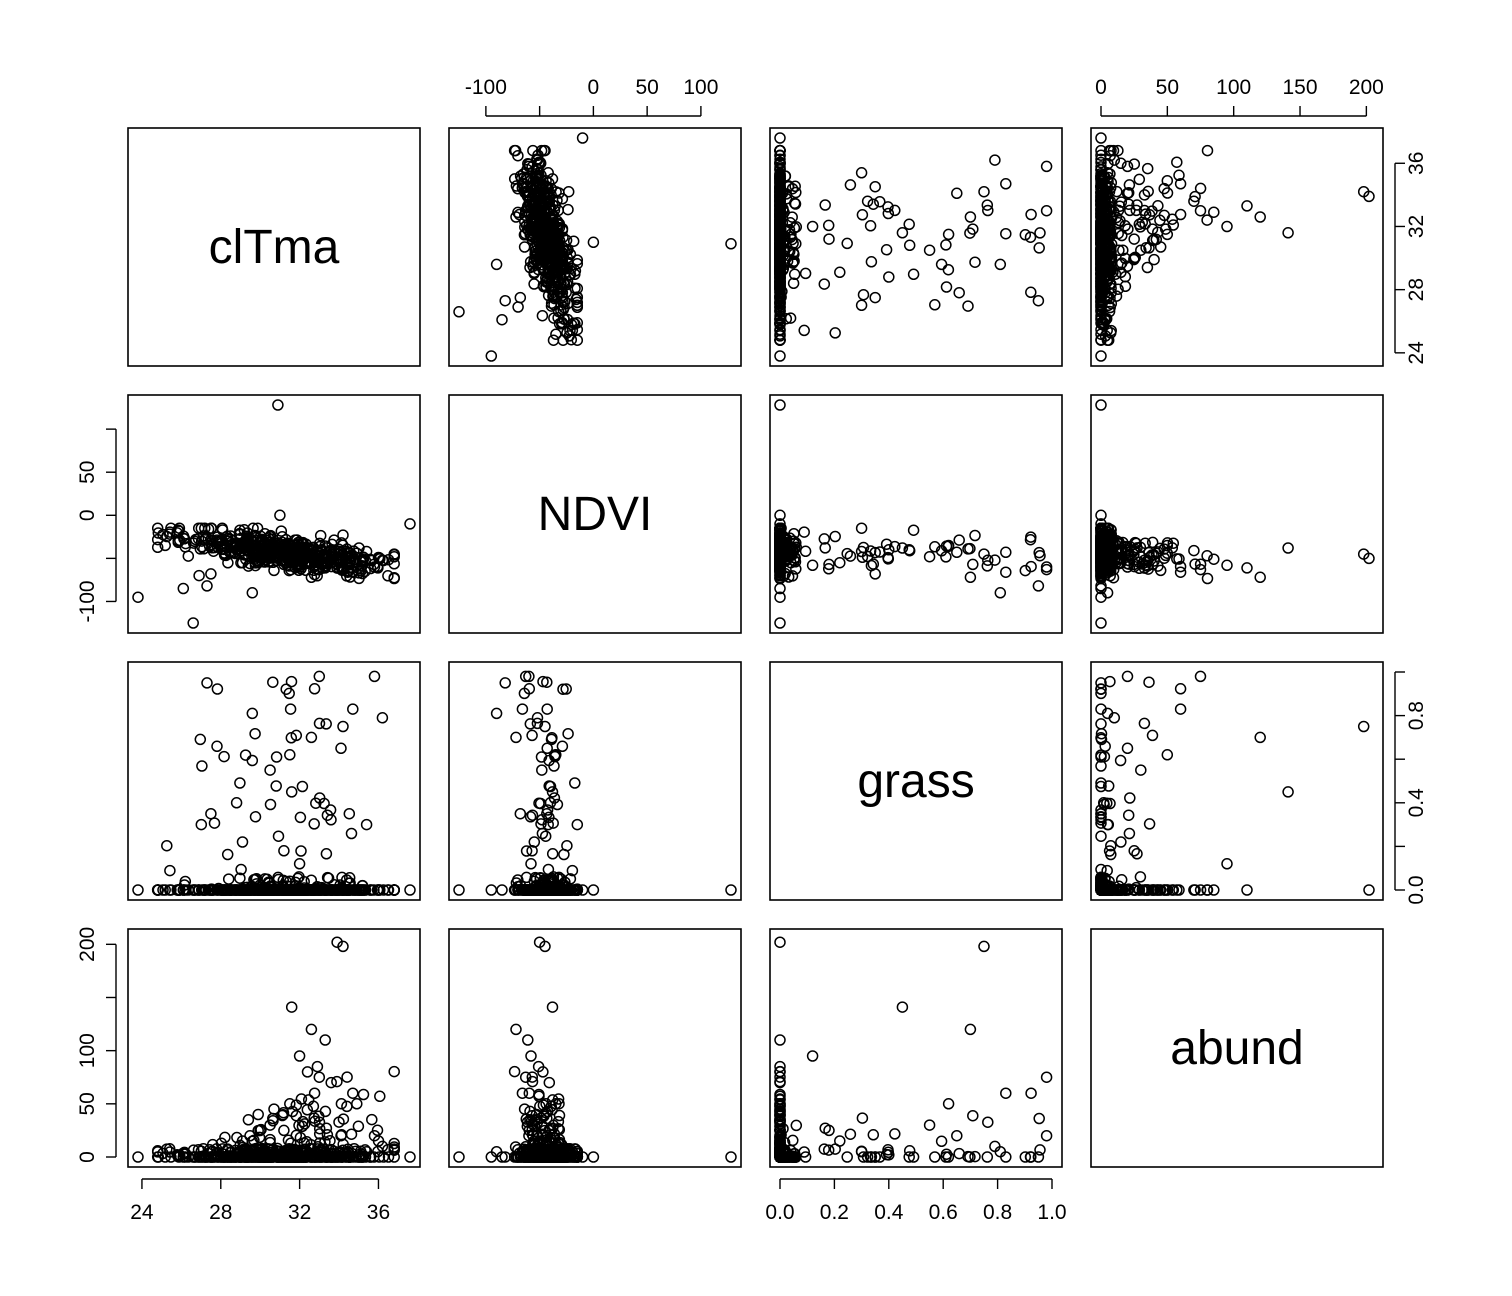 The width and height of the screenshot is (1512, 1296). What do you see at coordinates (834, 1212) in the screenshot?
I see `tick-label-grass-bottom: 0.2` at bounding box center [834, 1212].